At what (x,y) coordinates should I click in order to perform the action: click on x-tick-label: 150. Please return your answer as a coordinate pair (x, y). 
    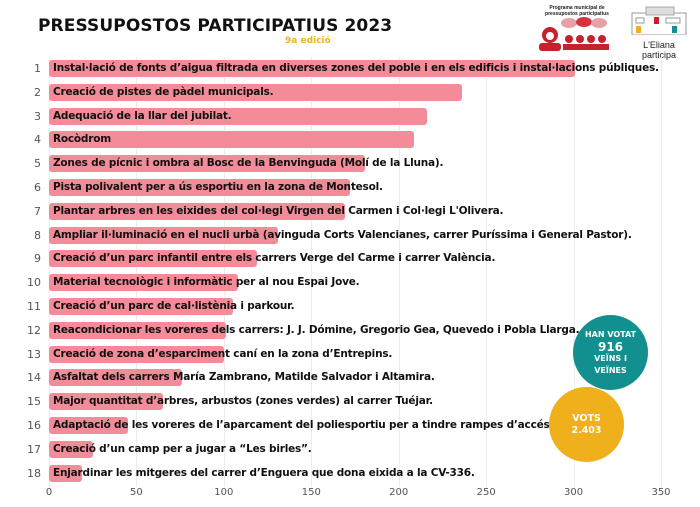
    Looking at the image, I should click on (311, 492).